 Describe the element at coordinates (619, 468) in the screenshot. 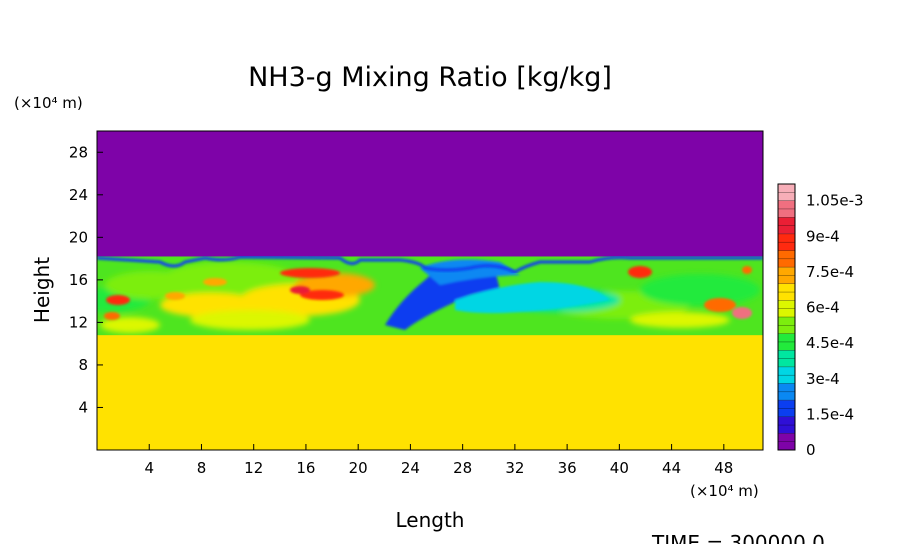

I see `x-tick-label: 40` at that location.